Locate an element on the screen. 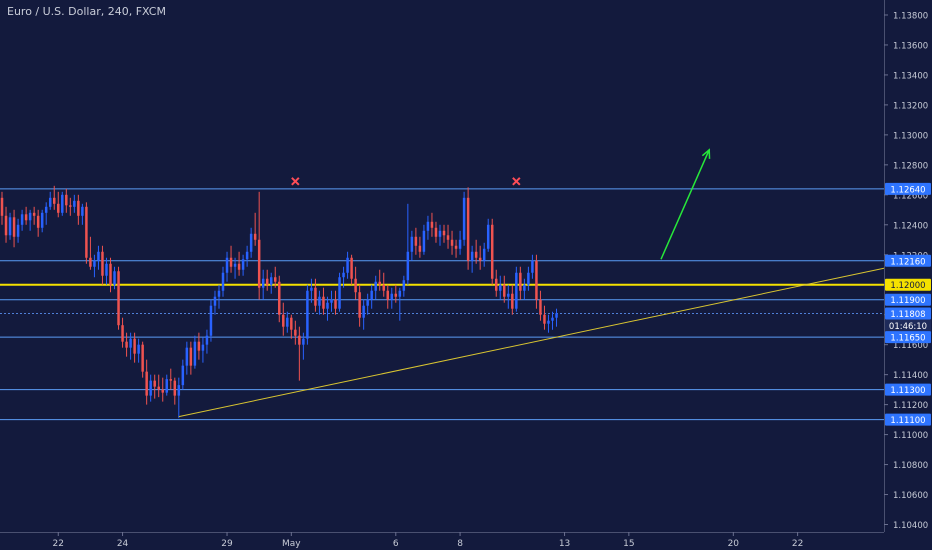  level-label: 1.11650 is located at coordinates (907, 339).